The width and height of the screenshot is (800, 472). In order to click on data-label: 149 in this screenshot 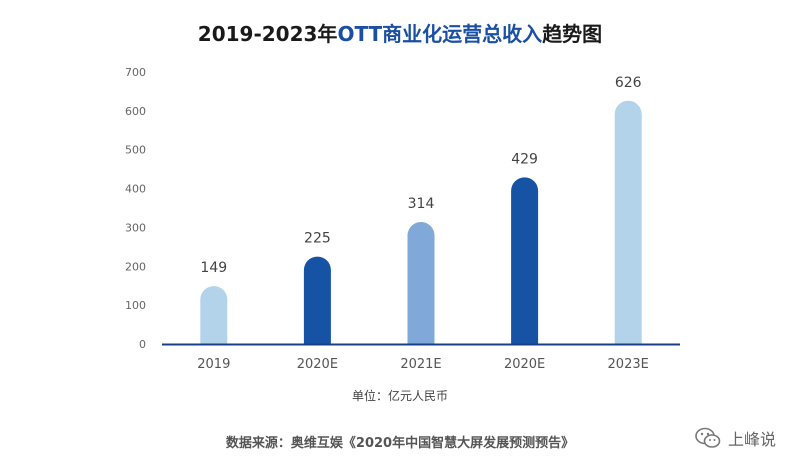, I will do `click(213, 268)`.